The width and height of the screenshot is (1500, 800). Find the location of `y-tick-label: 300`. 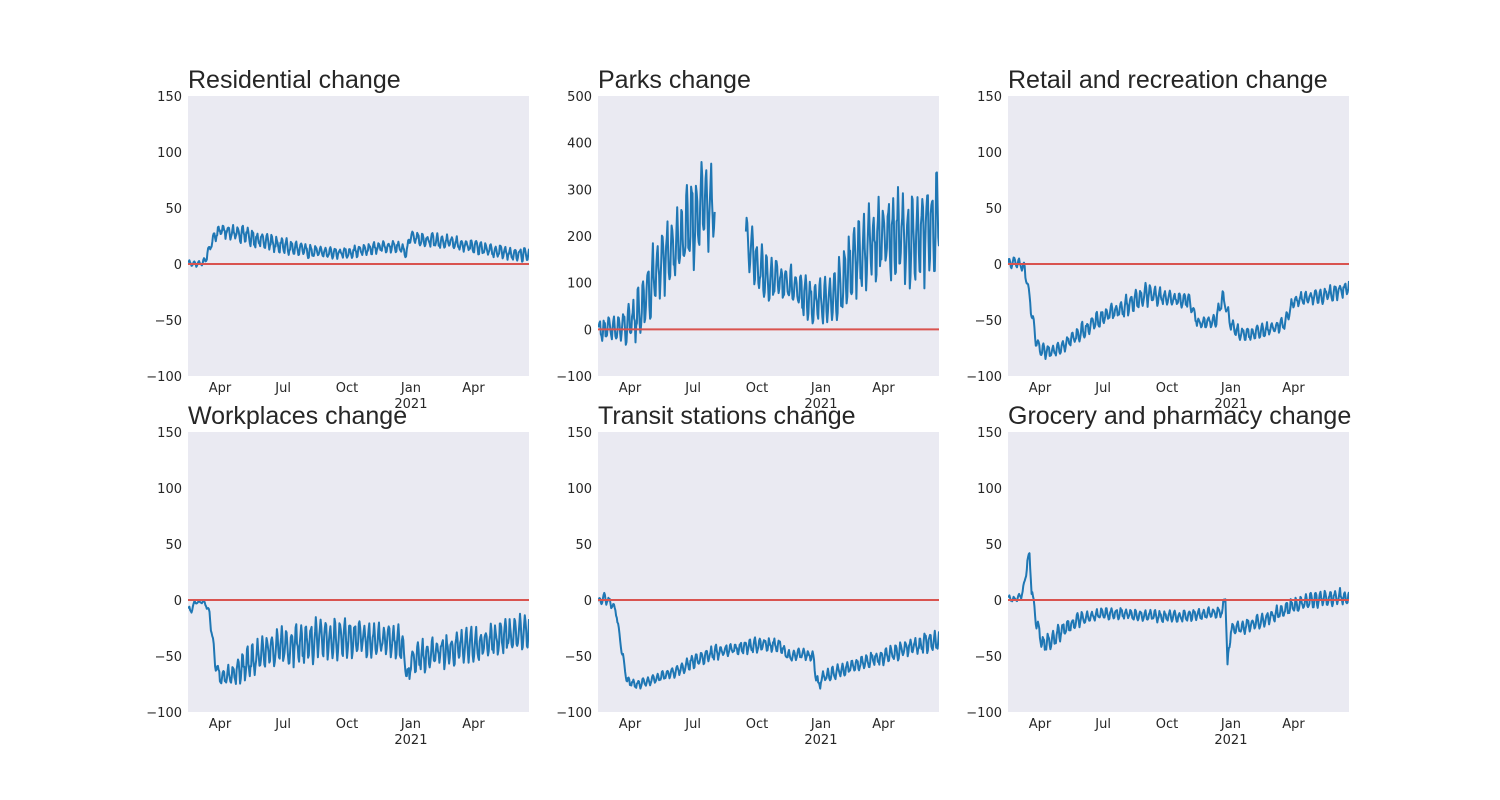

y-tick-label: 300 is located at coordinates (579, 190).